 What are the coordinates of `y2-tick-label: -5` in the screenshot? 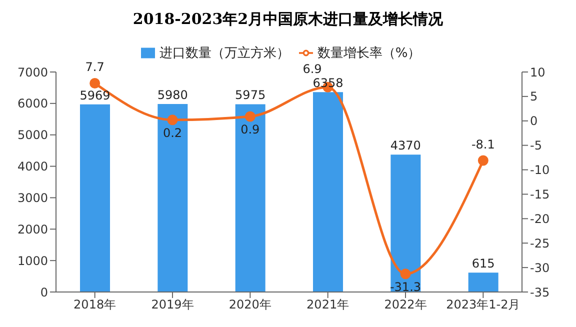 It's located at (536, 145).